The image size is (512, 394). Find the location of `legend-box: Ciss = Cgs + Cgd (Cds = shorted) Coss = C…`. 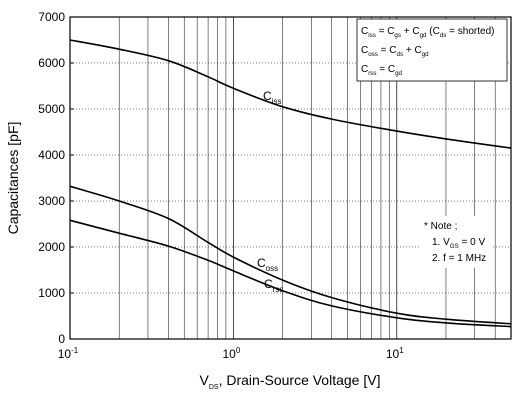

legend-box: Ciss = Cgs + Cgd (Cds = shorted) Coss = C… is located at coordinates (432, 50).